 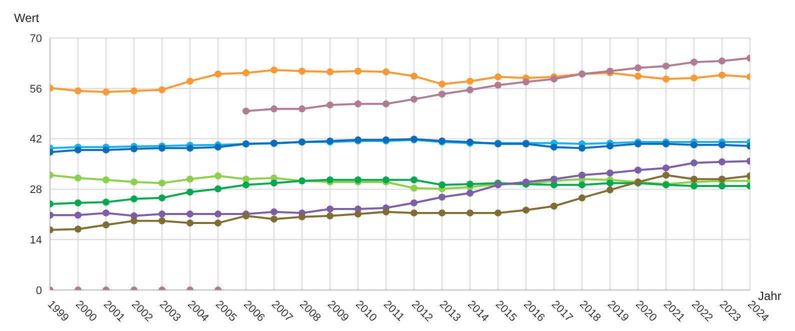 What do you see at coordinates (39, 290) in the screenshot?
I see `y-tick-label: 0` at bounding box center [39, 290].